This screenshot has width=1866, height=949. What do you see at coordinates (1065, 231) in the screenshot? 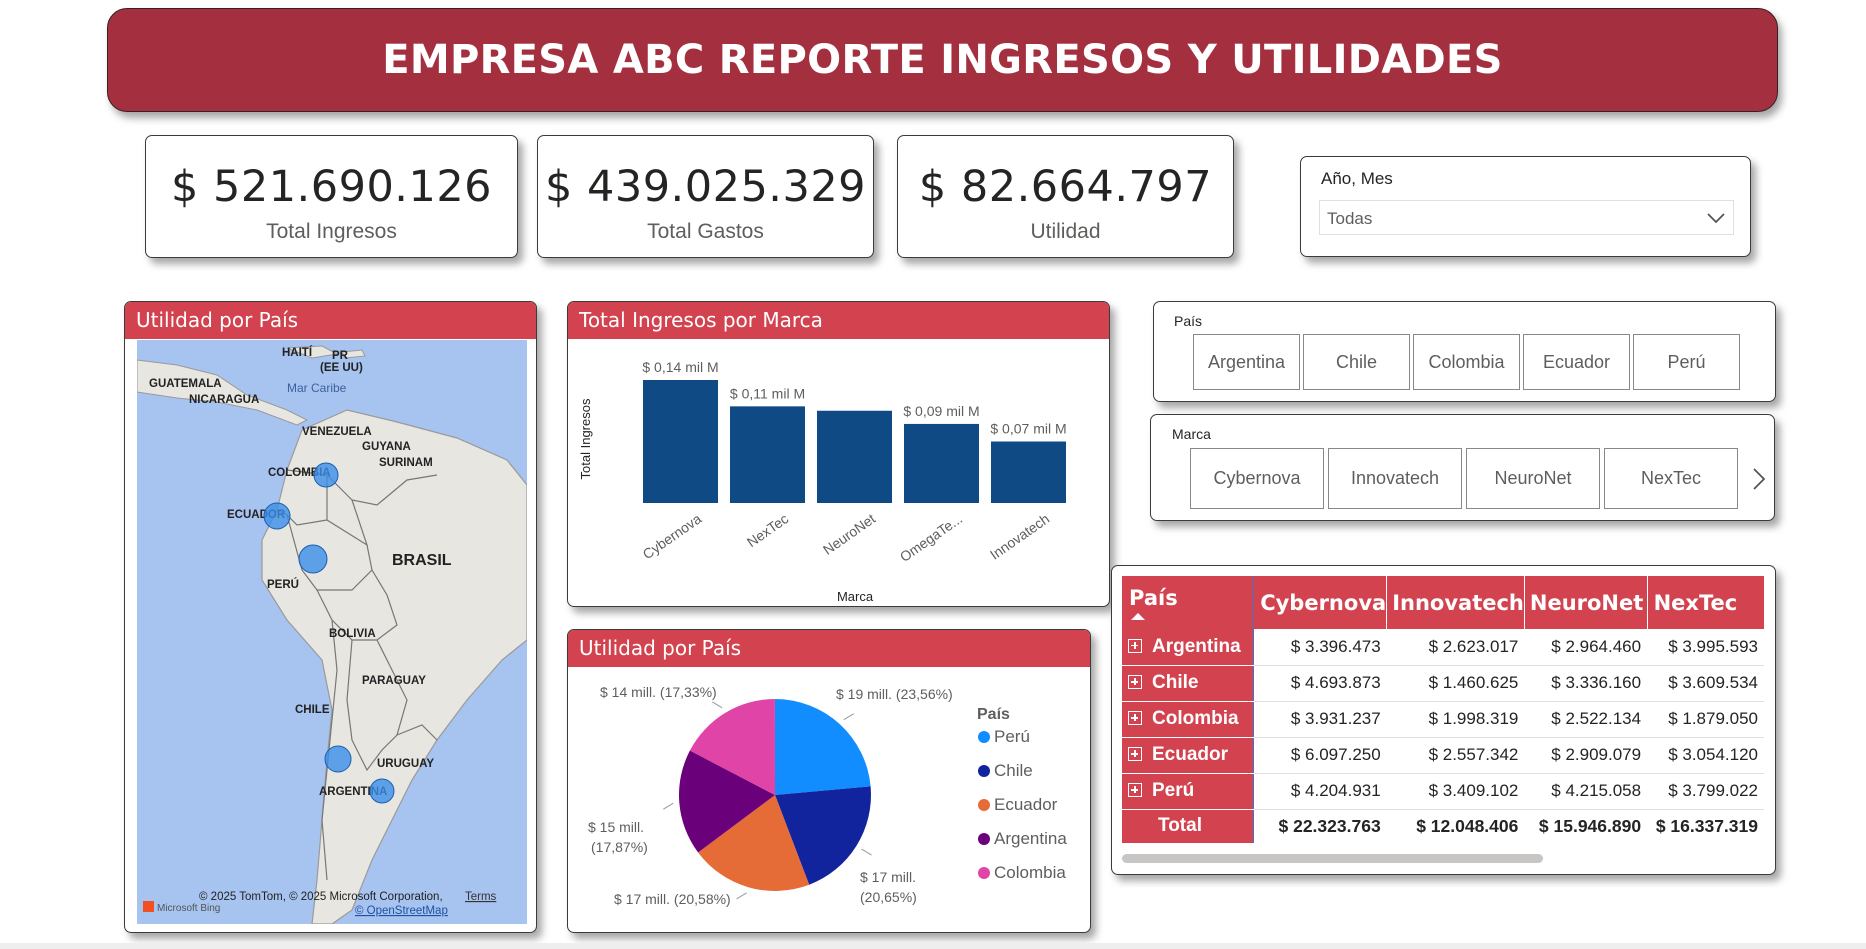
I see `kpi-label: Utilidad` at bounding box center [1065, 231].